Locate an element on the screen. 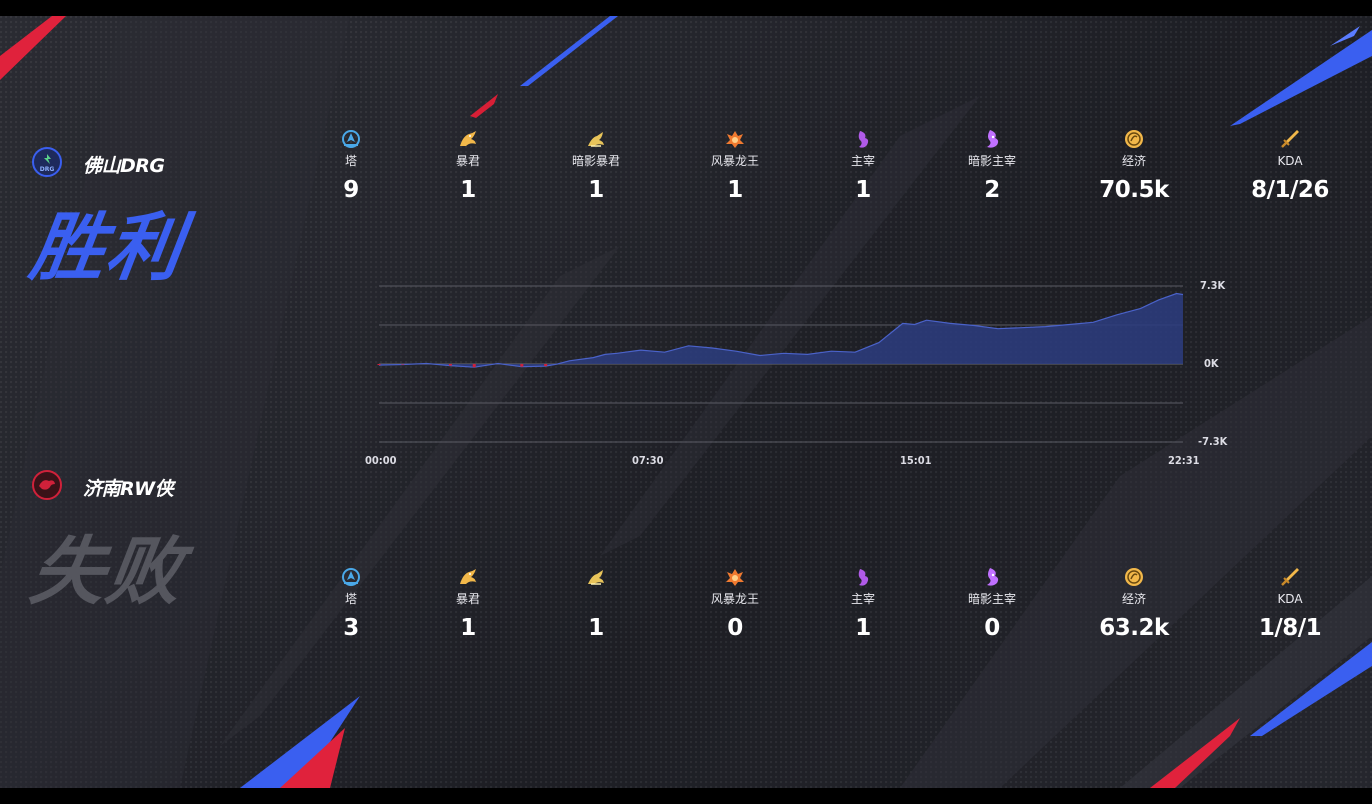  team-logo-loser is located at coordinates (47, 485).